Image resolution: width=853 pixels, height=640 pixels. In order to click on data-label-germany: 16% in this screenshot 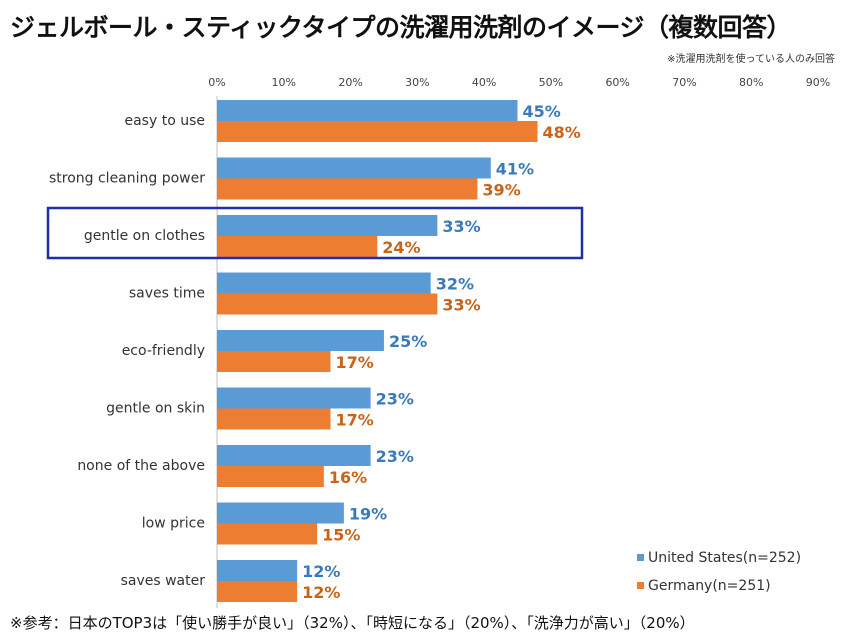, I will do `click(348, 477)`.